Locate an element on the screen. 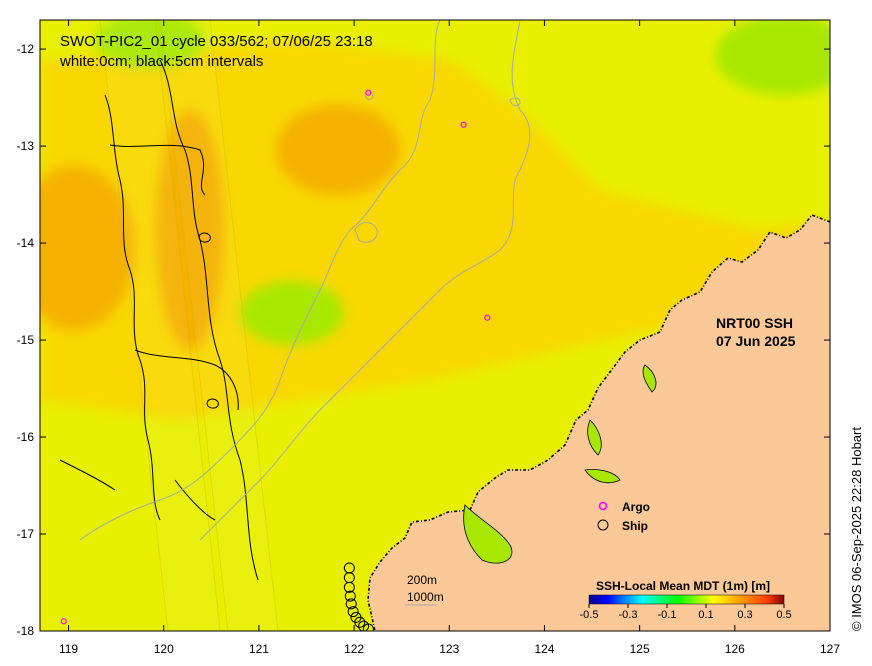 This screenshot has height=666, width=872. x-tick-label: 123 is located at coordinates (449, 649).